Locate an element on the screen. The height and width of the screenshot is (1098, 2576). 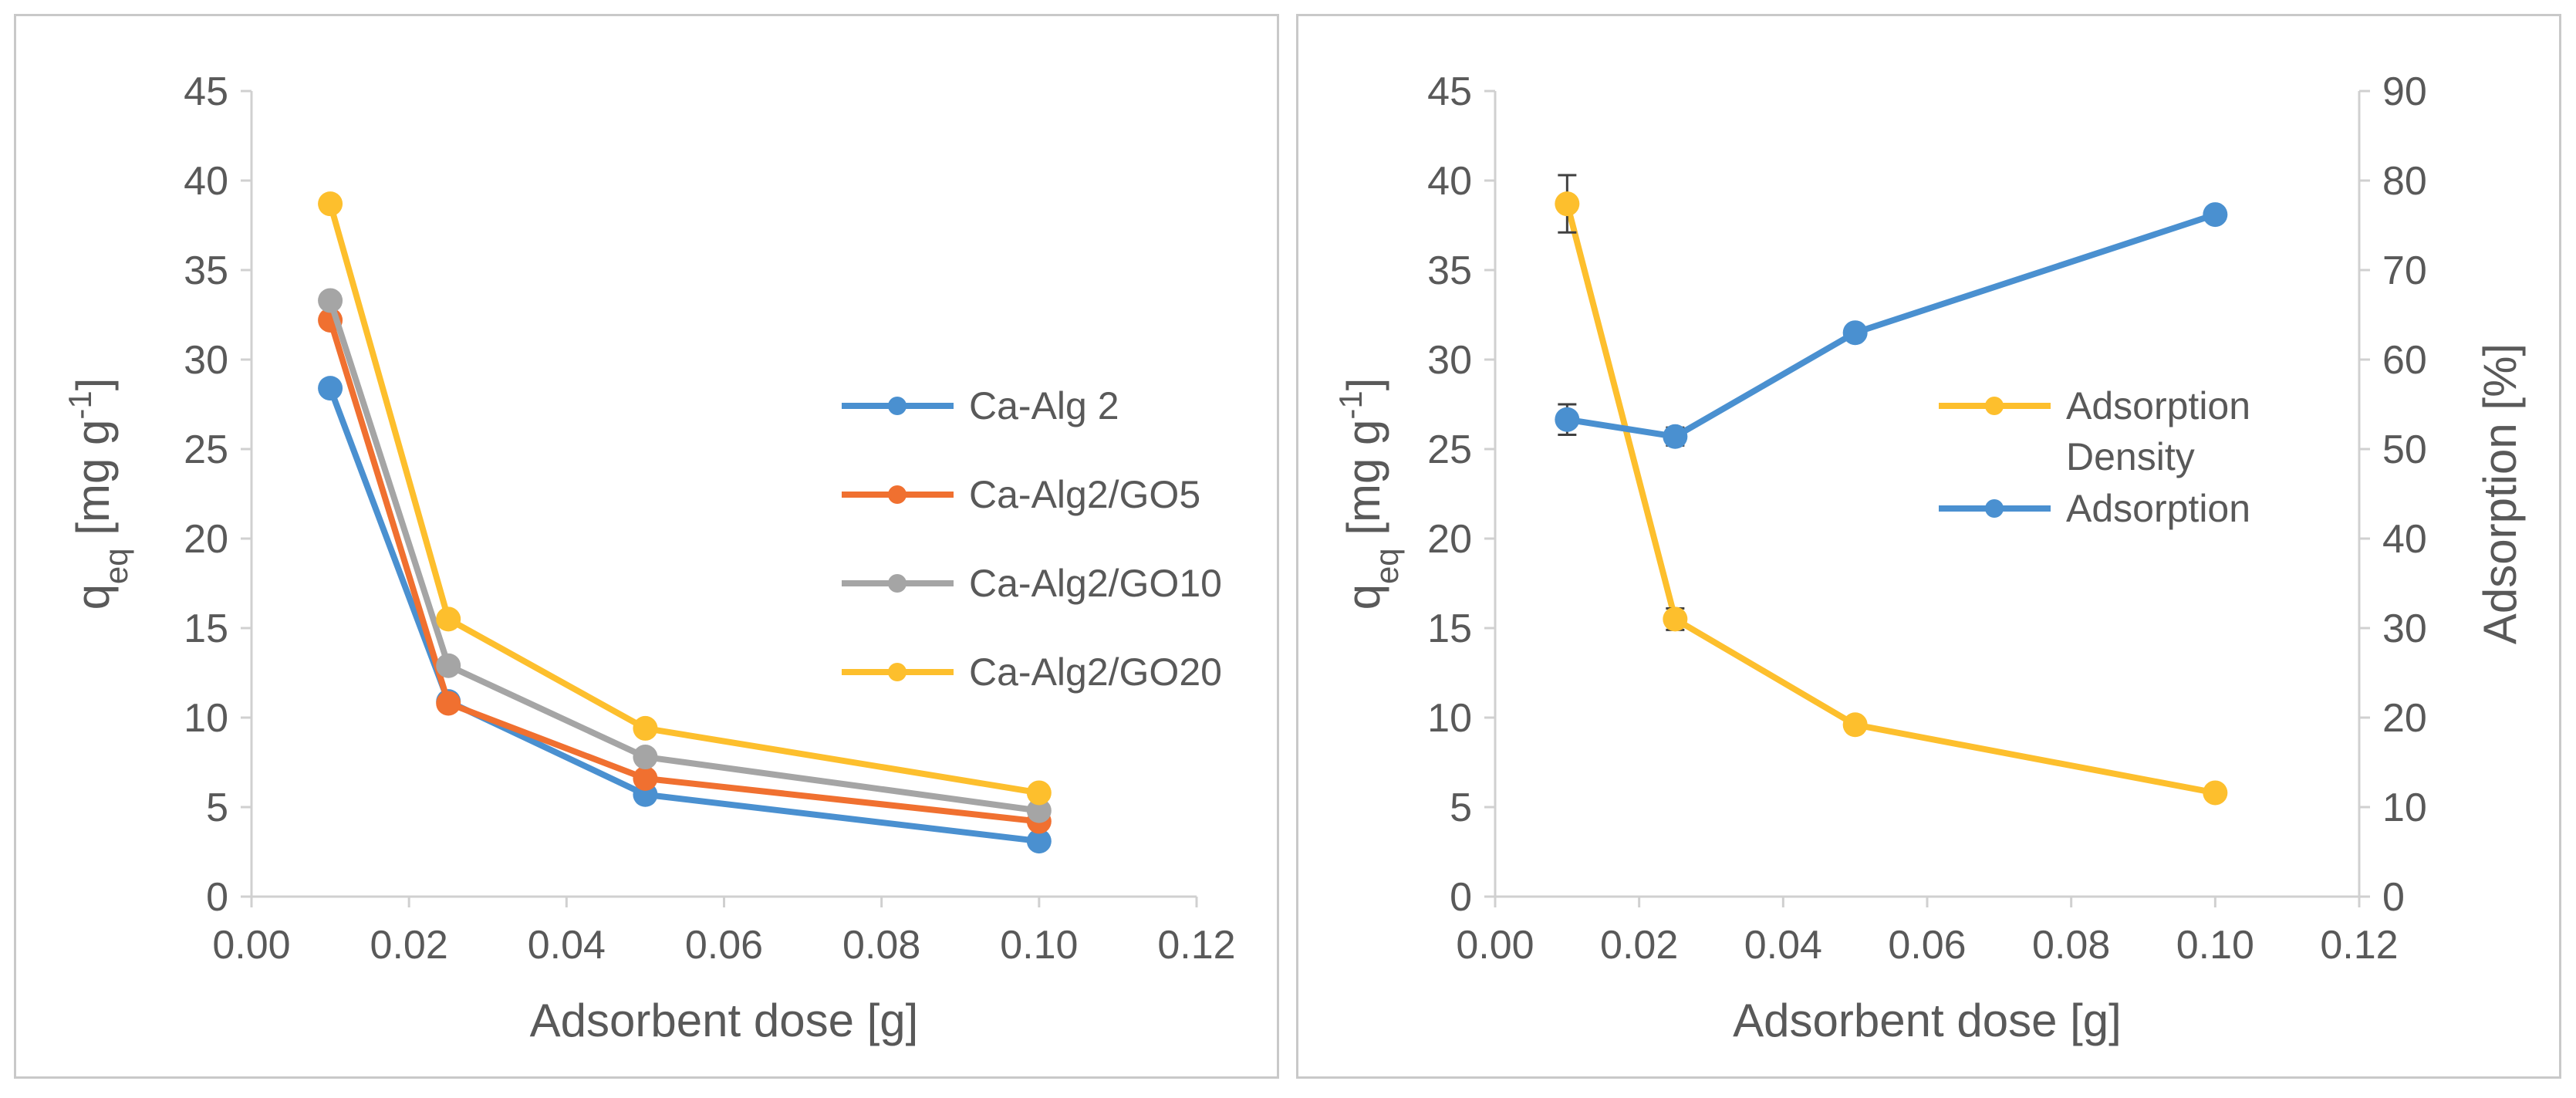
left-x-axis-title: Adsorbent dose [g] is located at coordinates (724, 1021).